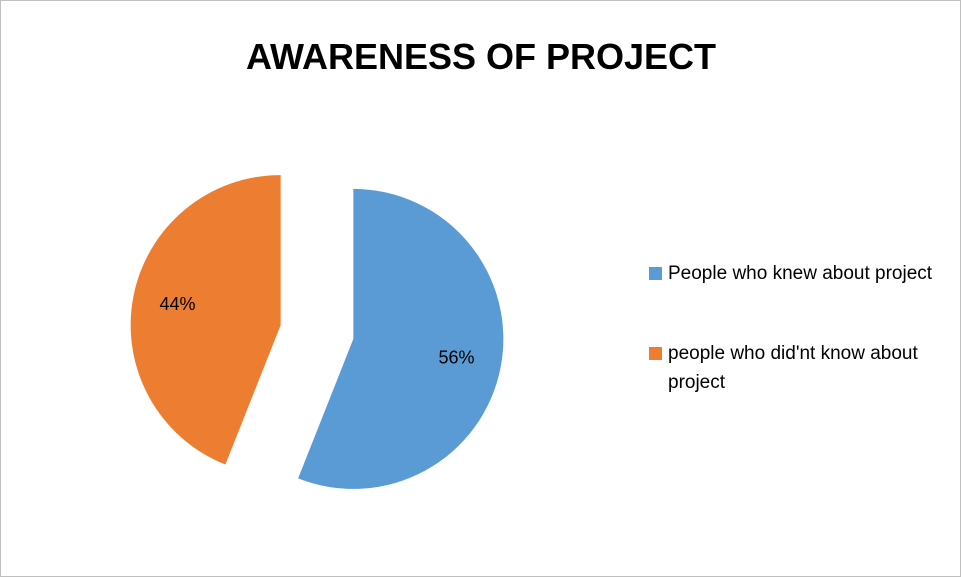 The height and width of the screenshot is (577, 961). What do you see at coordinates (177, 304) in the screenshot?
I see `data-label: 44%` at bounding box center [177, 304].